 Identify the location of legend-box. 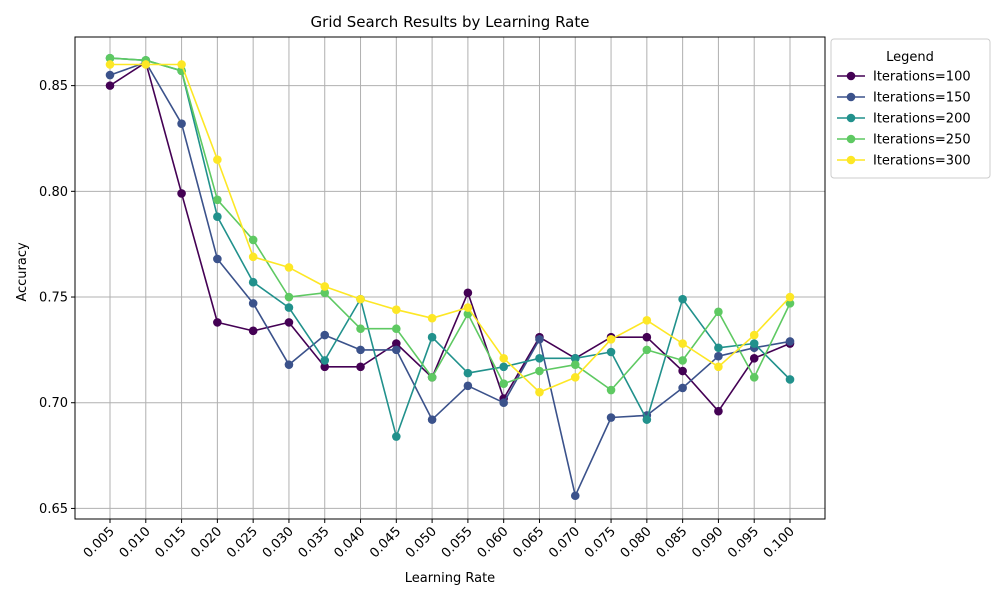
(910, 108).